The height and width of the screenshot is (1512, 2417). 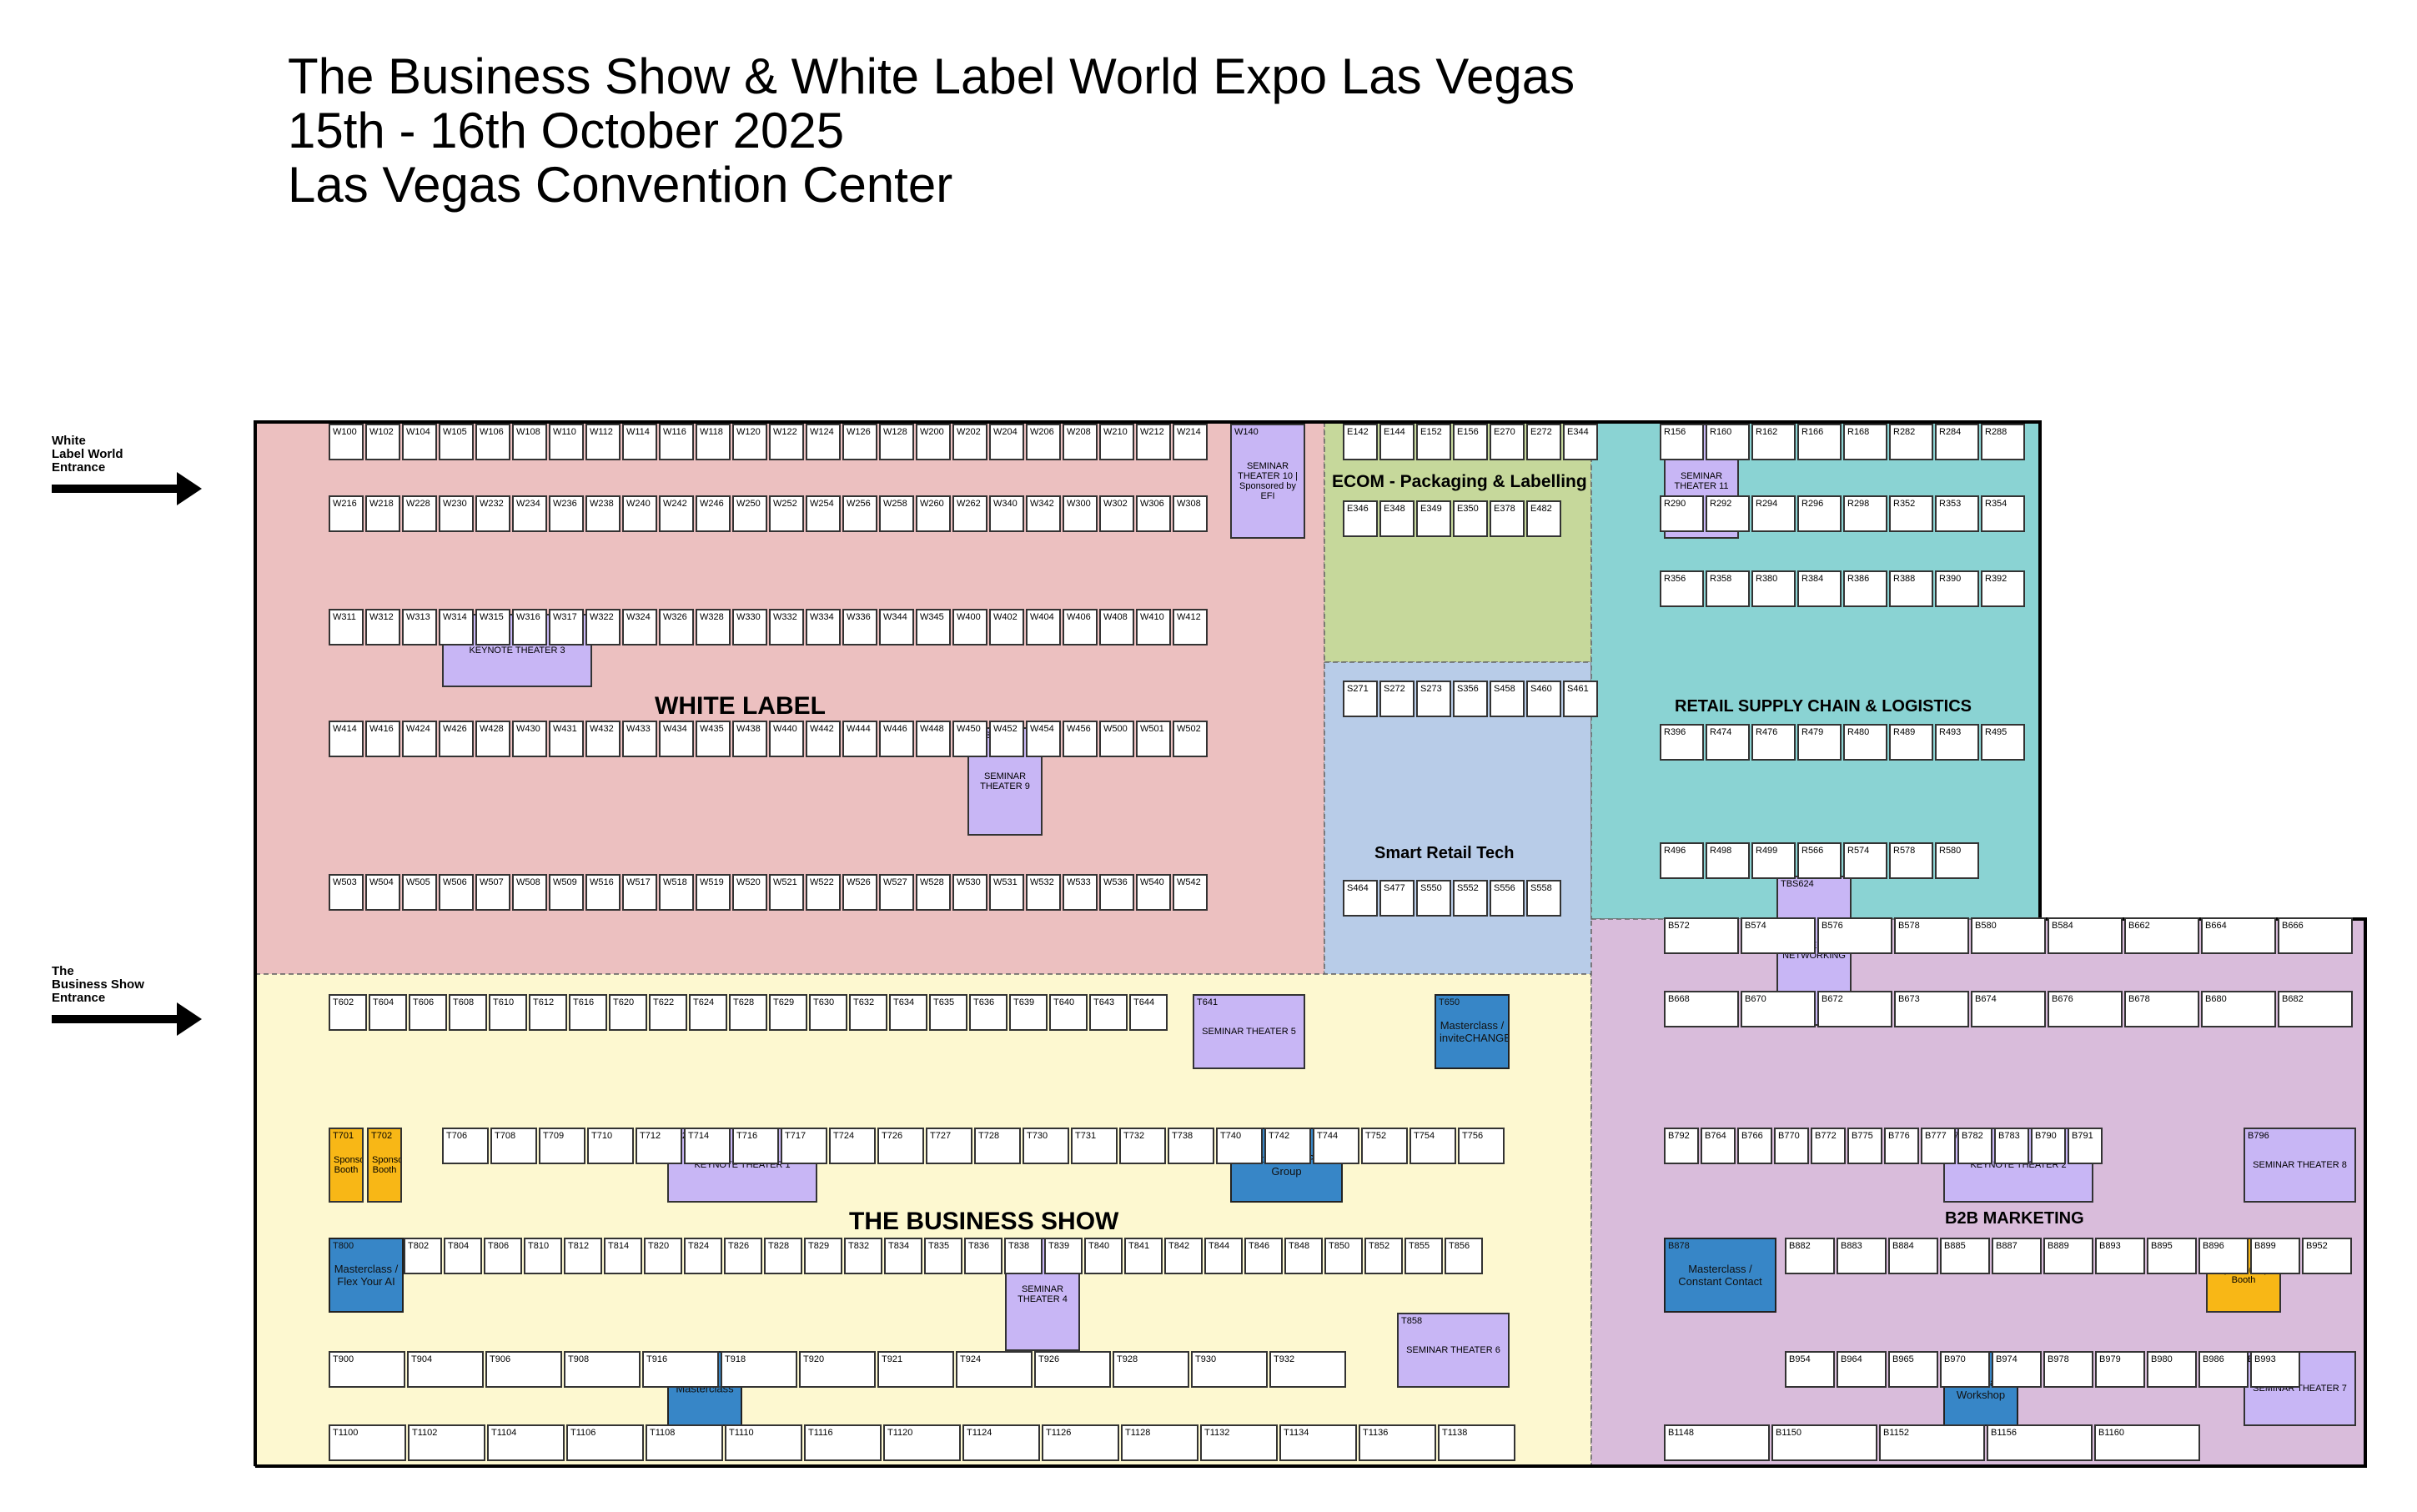 What do you see at coordinates (639, 513) in the screenshot?
I see `booth-w240: W240` at bounding box center [639, 513].